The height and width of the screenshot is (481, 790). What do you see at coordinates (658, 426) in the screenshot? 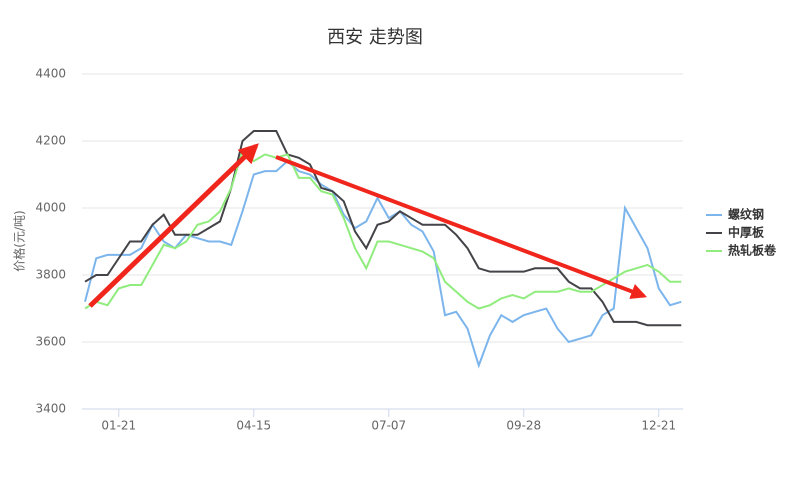
I see `x-tick-label: 12-21` at bounding box center [658, 426].